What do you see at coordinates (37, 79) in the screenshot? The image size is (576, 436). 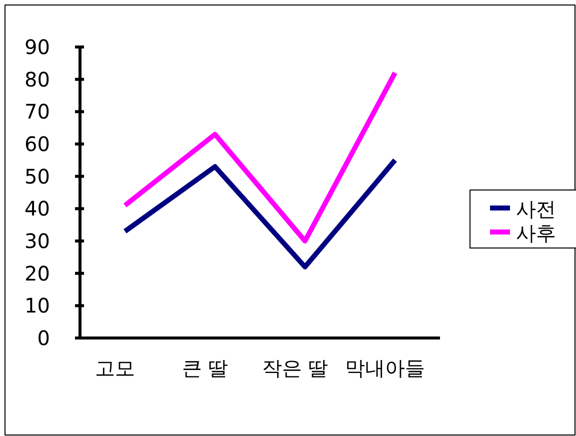 I see `y-tick-label: 80` at bounding box center [37, 79].